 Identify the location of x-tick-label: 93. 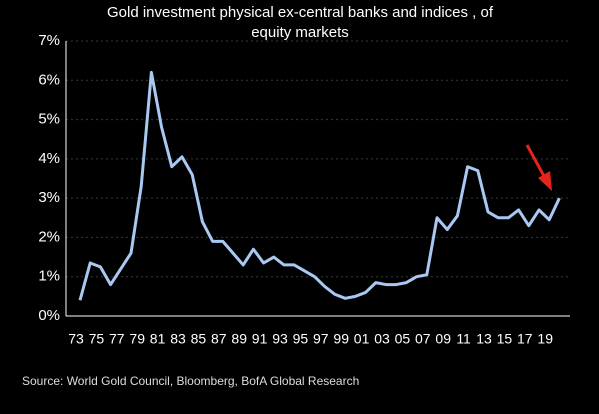
(280, 339).